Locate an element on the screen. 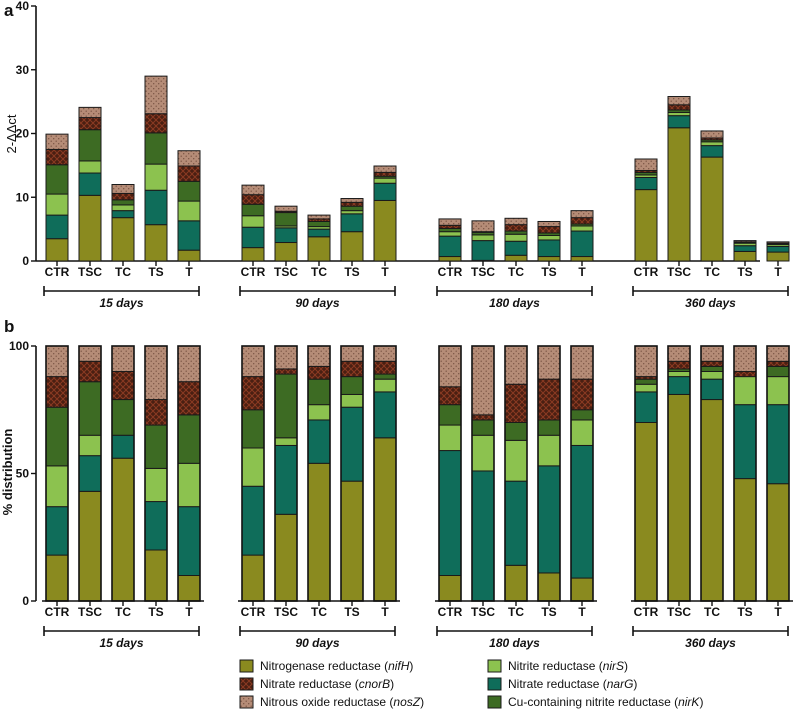  y-tick-label: 20 is located at coordinates (23, 134).